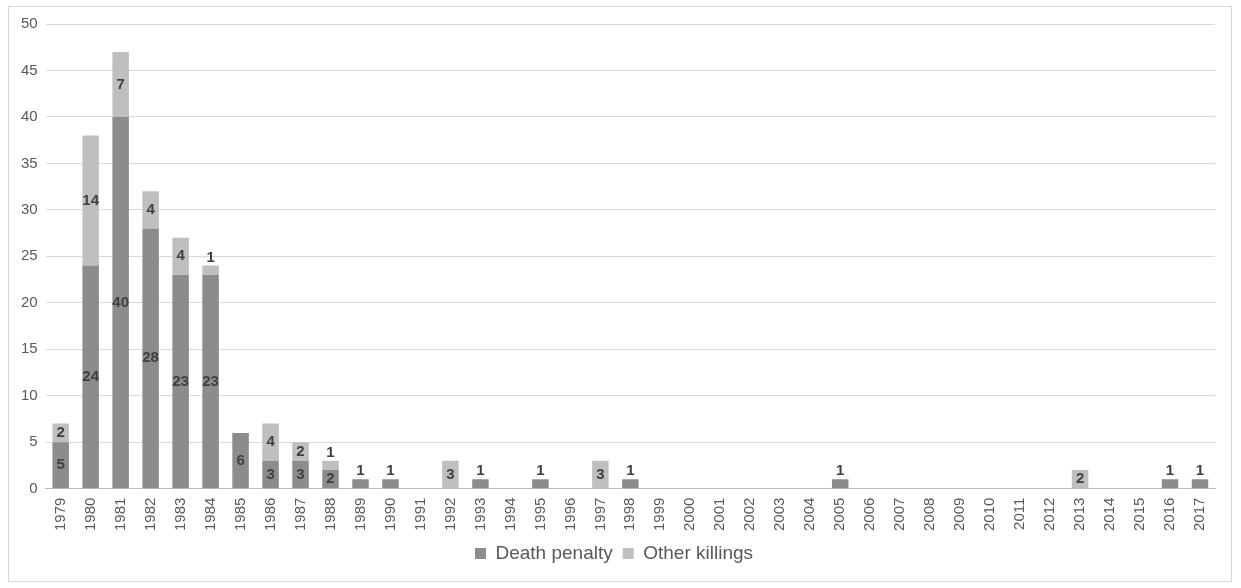  I want to click on x-tick-label: 1992, so click(449, 514).